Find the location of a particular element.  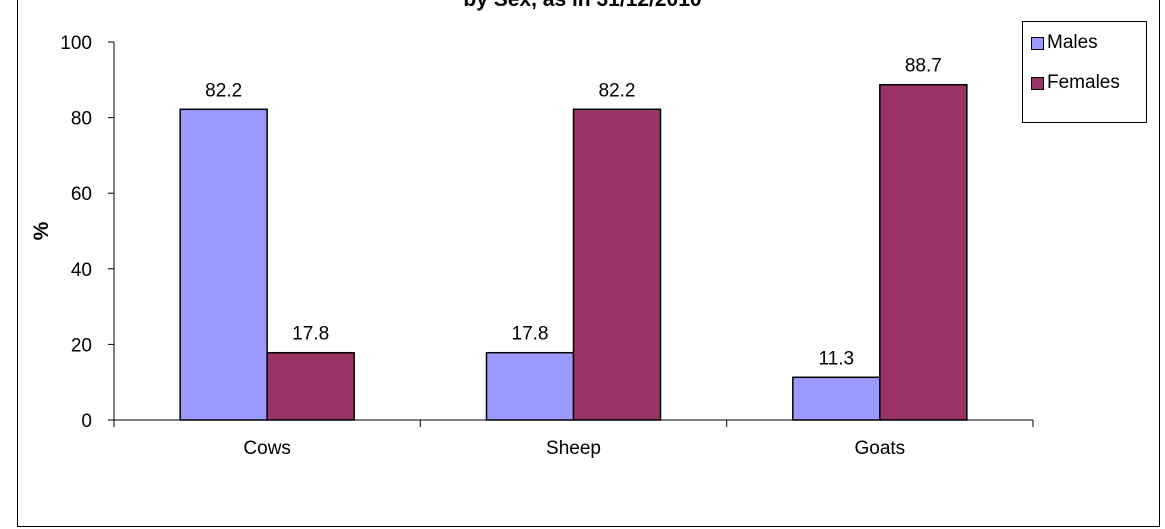

x-tick-label: Goats is located at coordinates (879, 448).